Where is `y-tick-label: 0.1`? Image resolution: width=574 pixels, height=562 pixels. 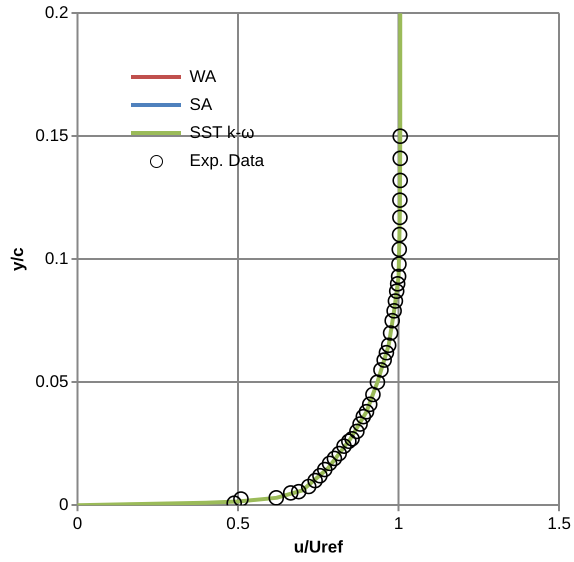 y-tick-label: 0.1 is located at coordinates (56, 258).